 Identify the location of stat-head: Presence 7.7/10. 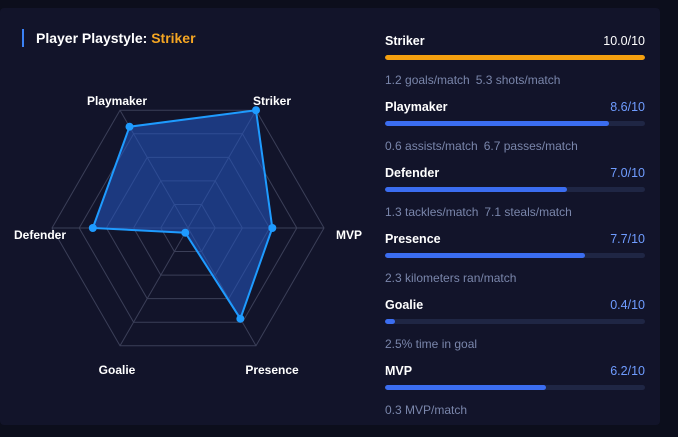
(515, 239).